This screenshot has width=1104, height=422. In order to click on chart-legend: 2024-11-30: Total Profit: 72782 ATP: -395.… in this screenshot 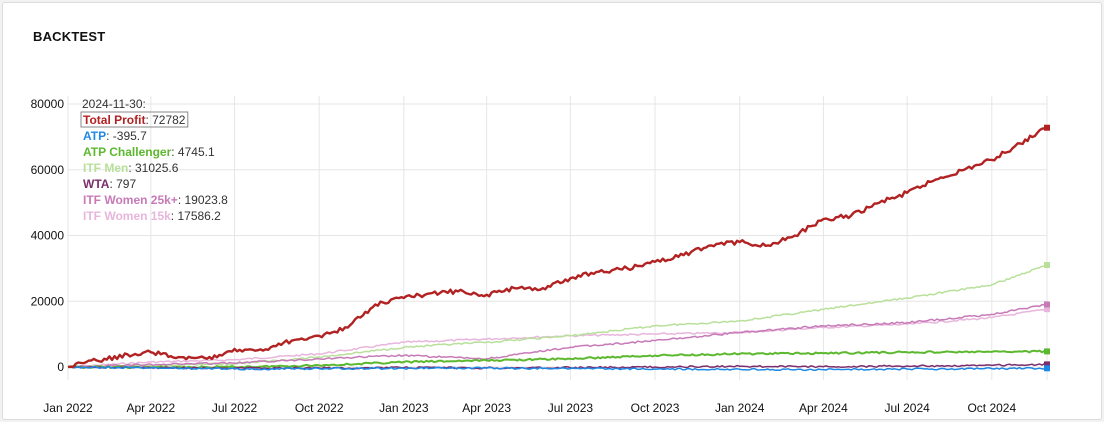, I will do `click(154, 160)`.